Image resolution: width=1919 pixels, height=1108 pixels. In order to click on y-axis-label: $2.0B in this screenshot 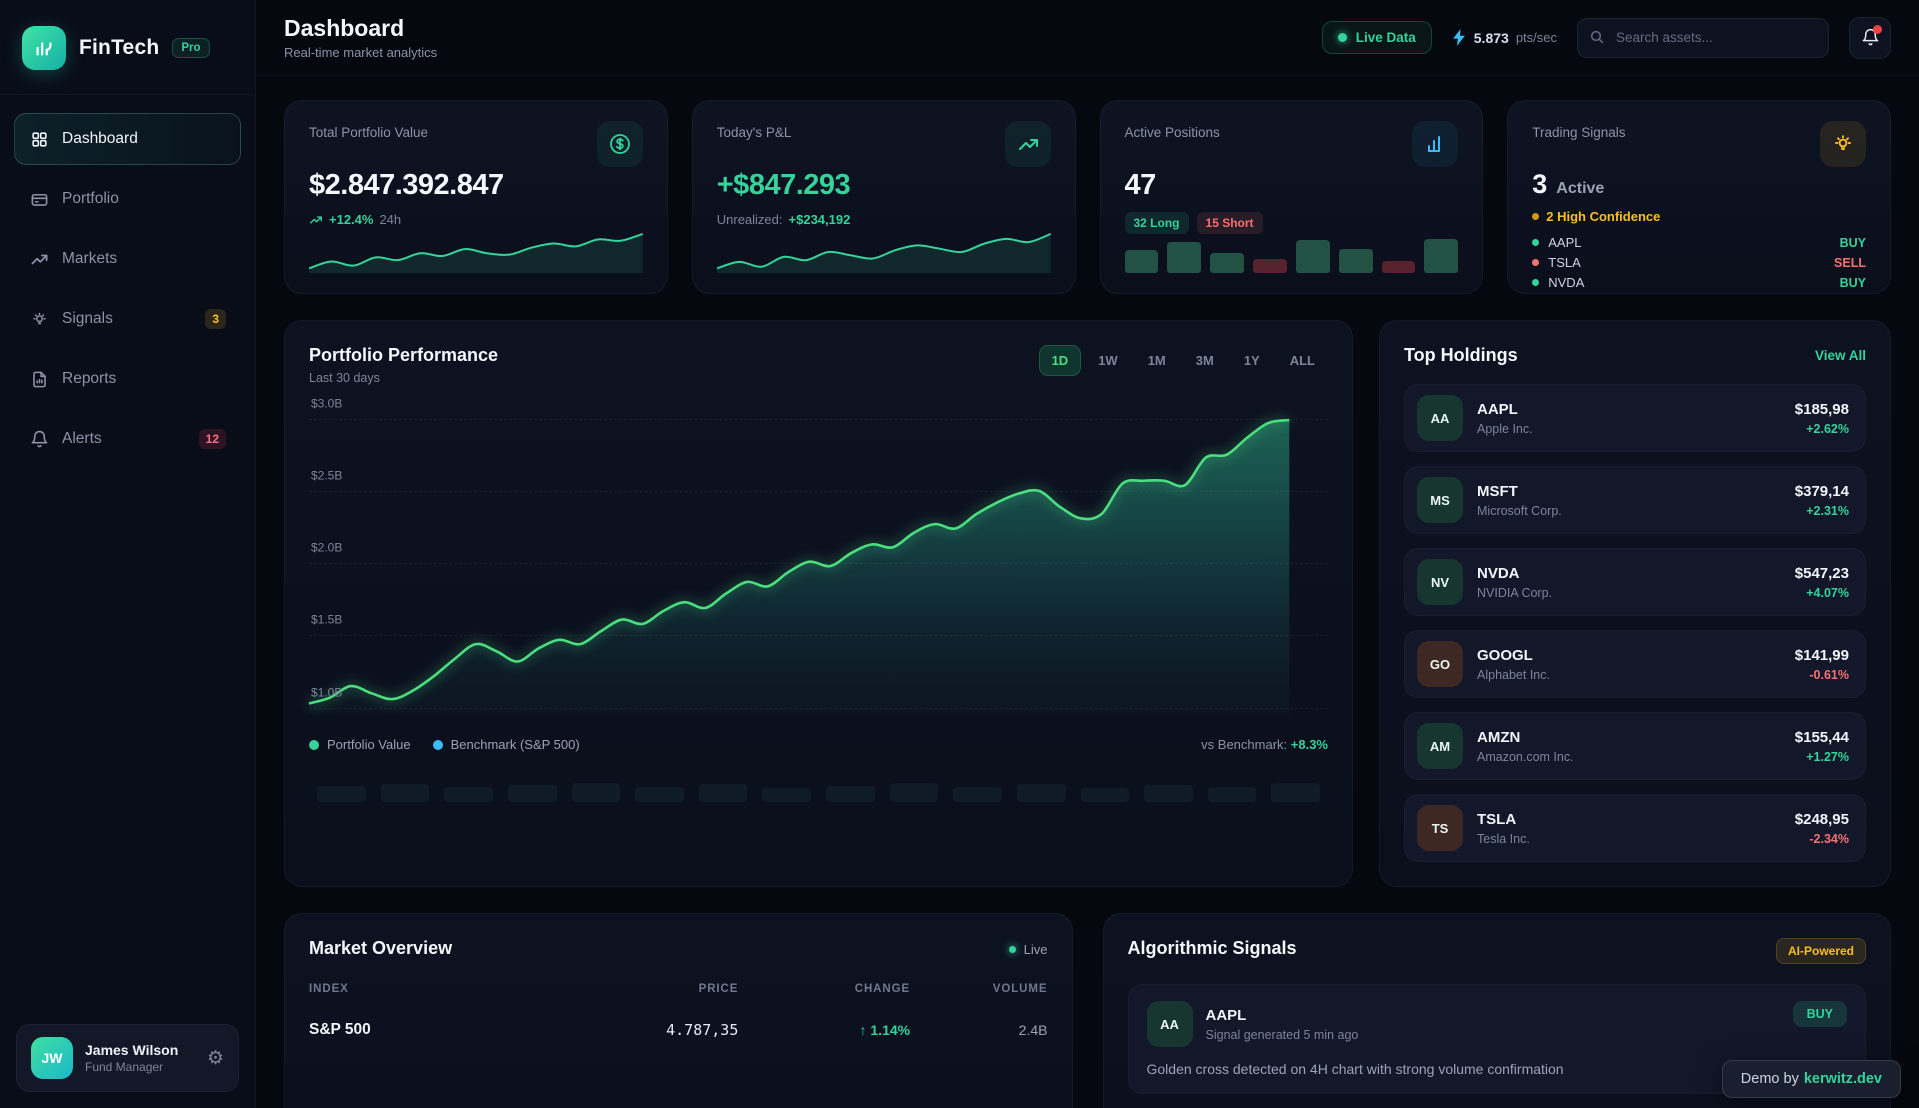, I will do `click(327, 547)`.